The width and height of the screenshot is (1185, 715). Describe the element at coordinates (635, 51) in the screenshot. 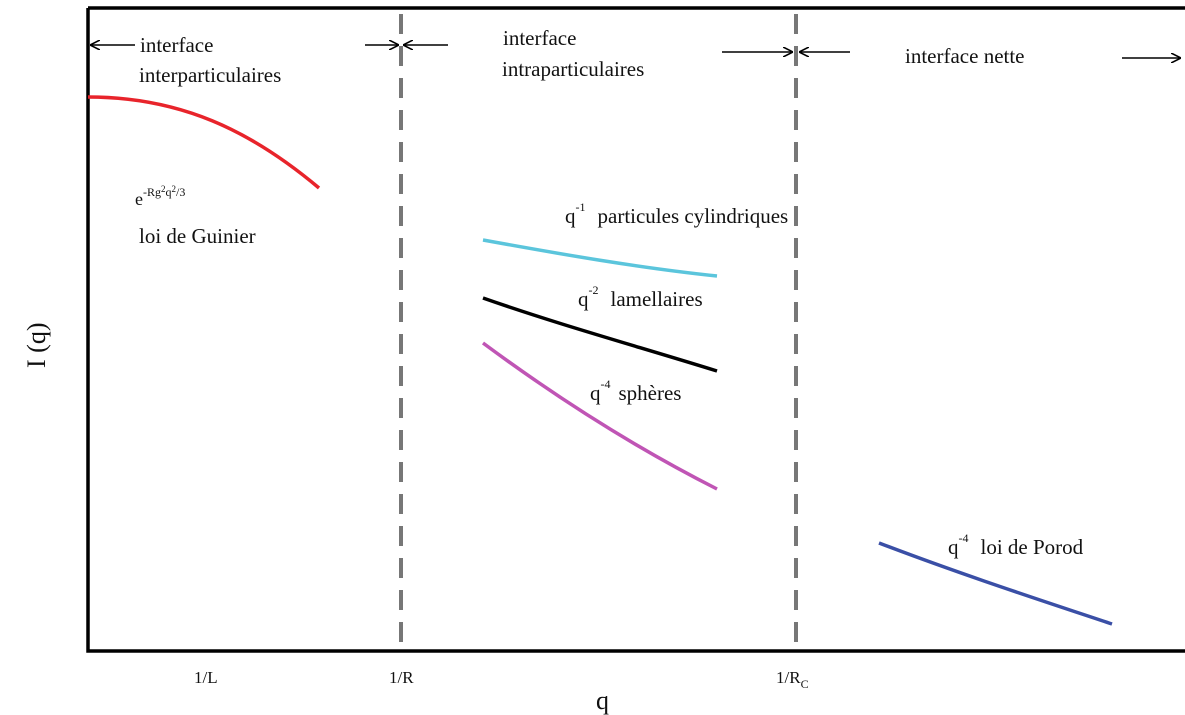

I see `arrow-icon` at that location.